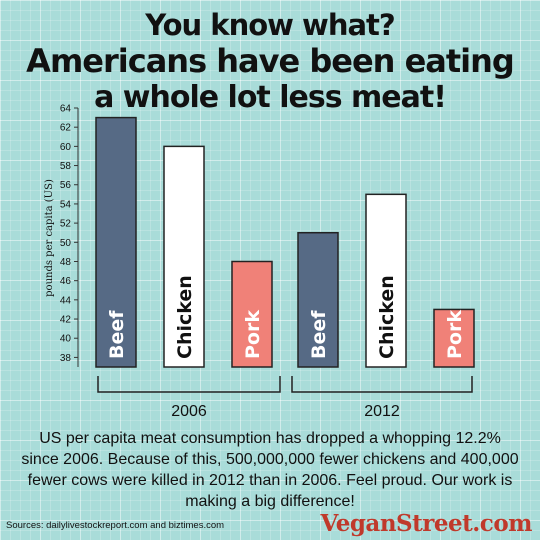 This screenshot has width=540, height=540. What do you see at coordinates (382, 384) in the screenshot?
I see `group-bracket-2012` at bounding box center [382, 384].